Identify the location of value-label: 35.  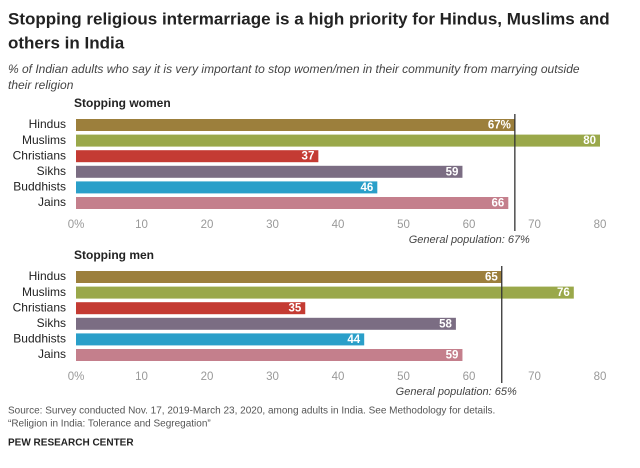
(294, 309).